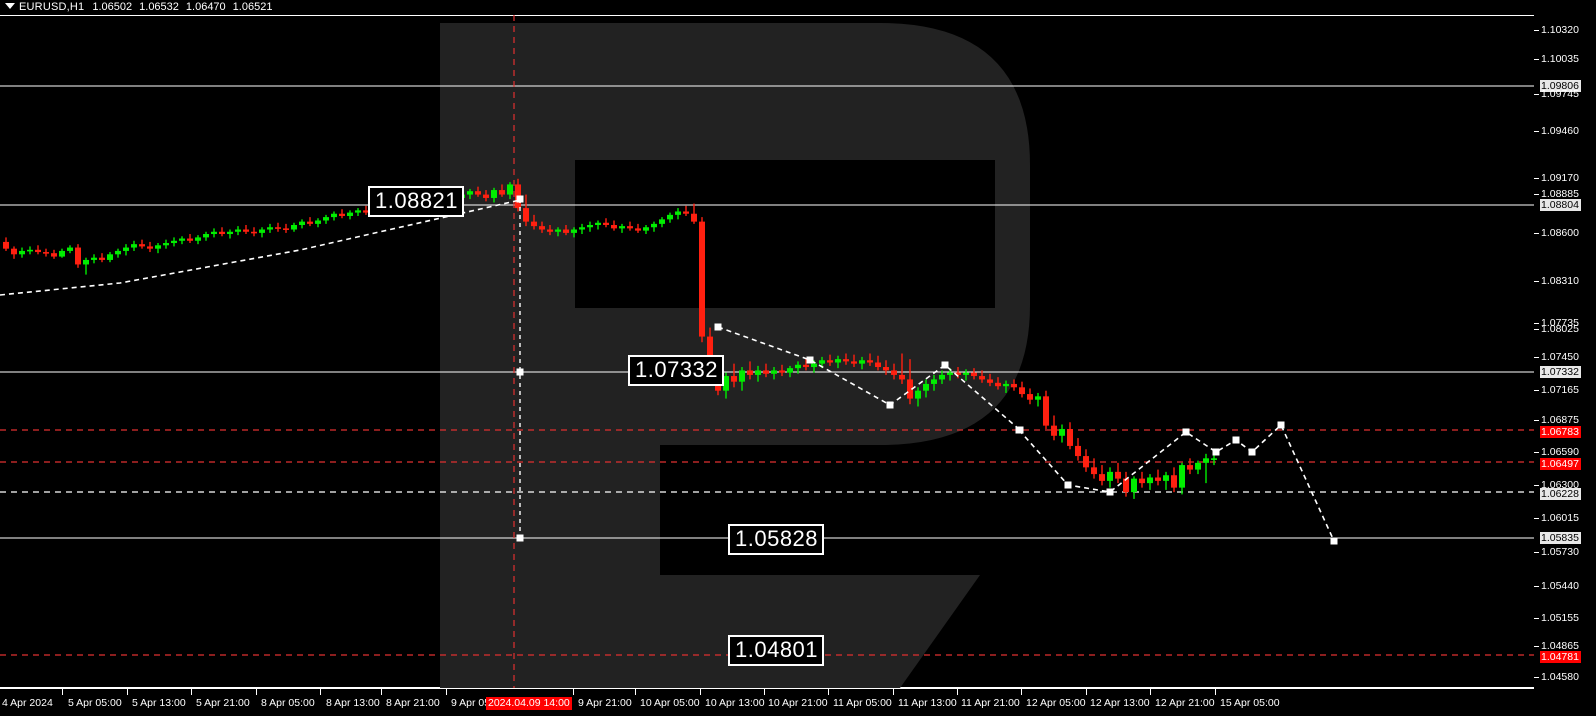  I want to click on time-label: 10 Apr 05:00, so click(670, 703).